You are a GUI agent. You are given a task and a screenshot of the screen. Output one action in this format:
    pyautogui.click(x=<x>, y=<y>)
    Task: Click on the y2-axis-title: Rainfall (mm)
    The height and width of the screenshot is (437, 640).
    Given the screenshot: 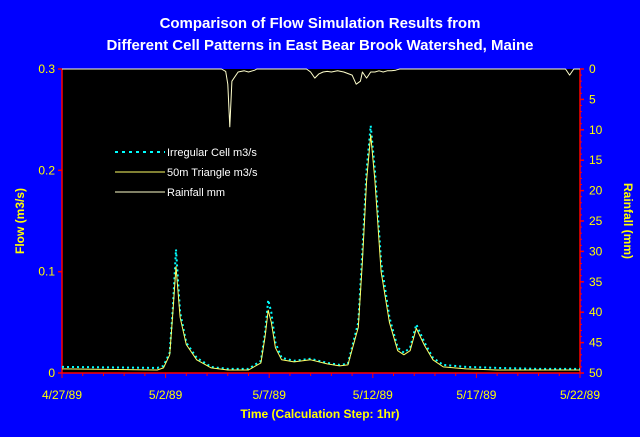 What is the action you would take?
    pyautogui.click(x=628, y=221)
    